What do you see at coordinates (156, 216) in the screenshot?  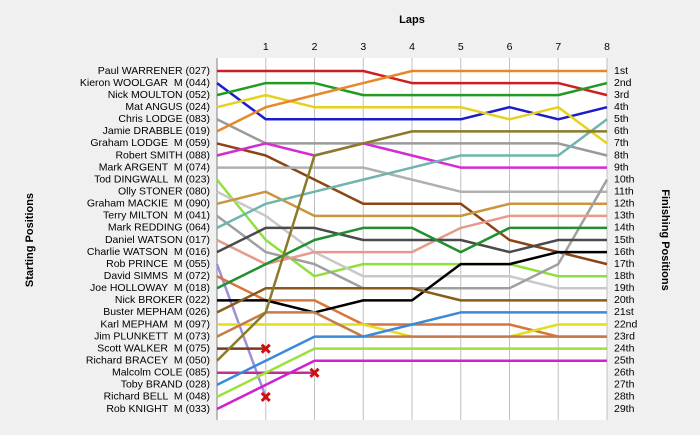 I see `start-label: Terry MILTON M (041)` at bounding box center [156, 216].